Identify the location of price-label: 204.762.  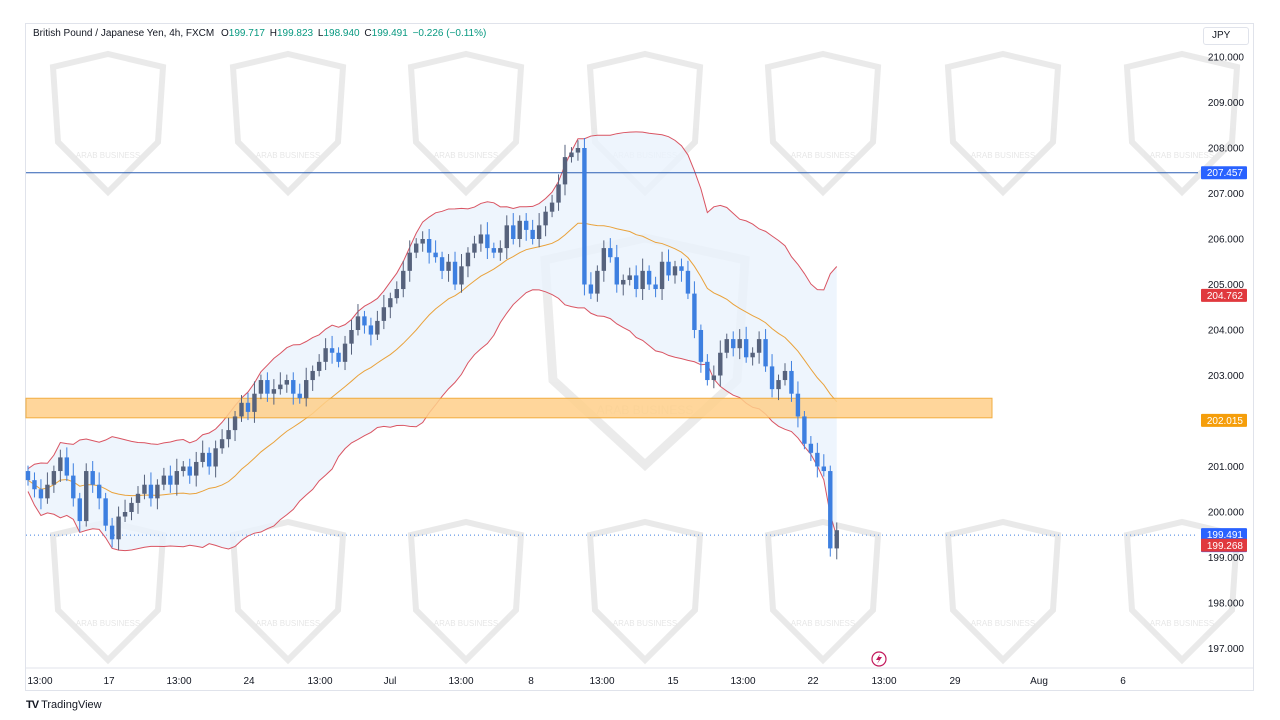
(1224, 295).